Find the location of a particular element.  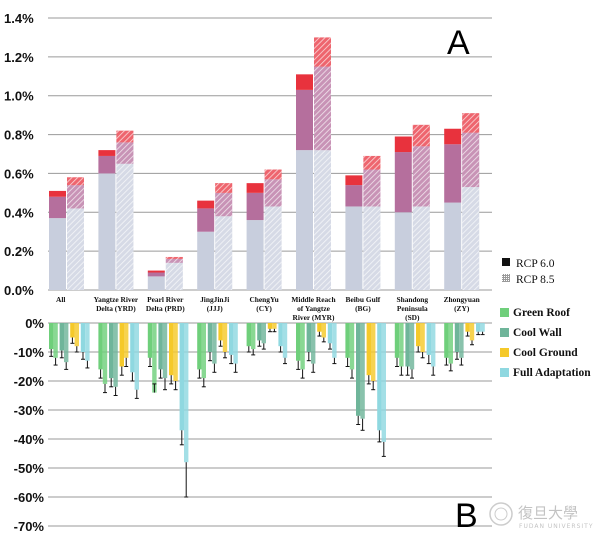

bar-all-full-adaptation-rcp60 is located at coordinates (83, 337).